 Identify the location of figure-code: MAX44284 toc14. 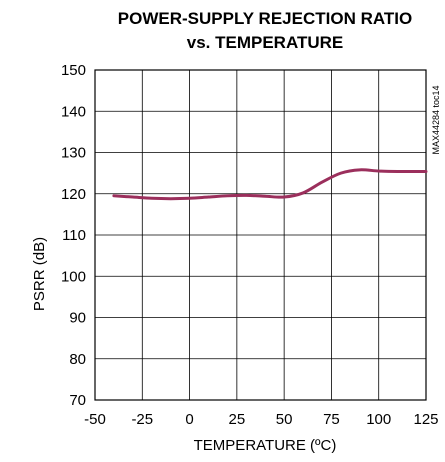
(436, 119).